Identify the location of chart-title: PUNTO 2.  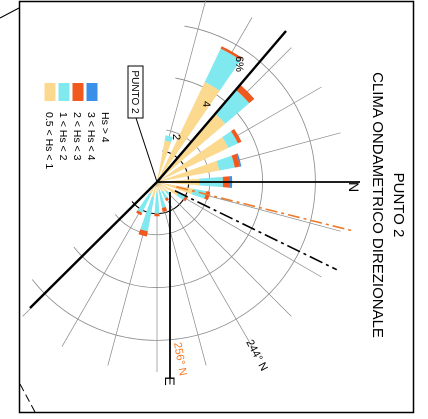
(398, 205).